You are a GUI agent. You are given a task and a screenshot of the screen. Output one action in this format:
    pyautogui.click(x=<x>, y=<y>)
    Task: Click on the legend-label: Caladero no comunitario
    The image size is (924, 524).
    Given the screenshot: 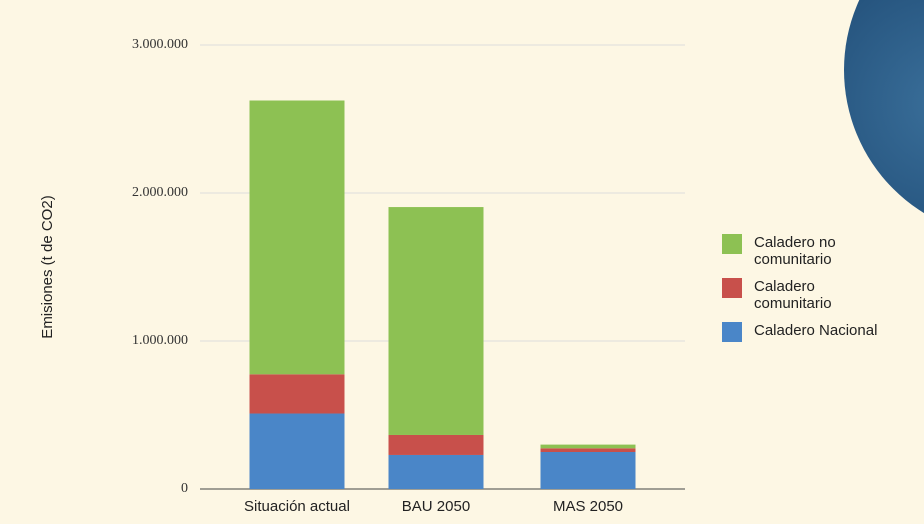 What is the action you would take?
    pyautogui.click(x=795, y=251)
    